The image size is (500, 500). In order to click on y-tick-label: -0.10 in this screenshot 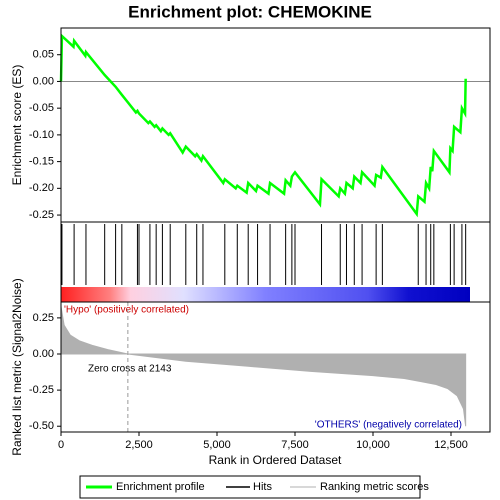, I will do `click(41, 135)`.